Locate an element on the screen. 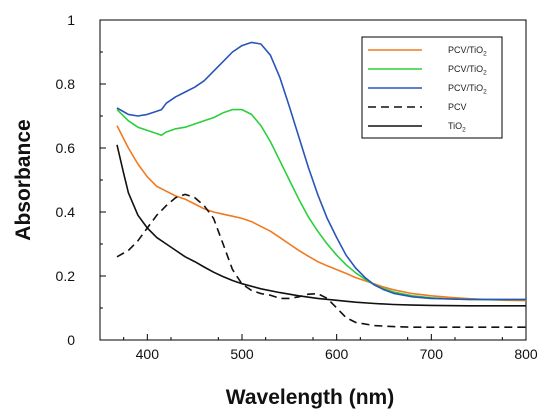  x-tick-label: 600 is located at coordinates (337, 354).